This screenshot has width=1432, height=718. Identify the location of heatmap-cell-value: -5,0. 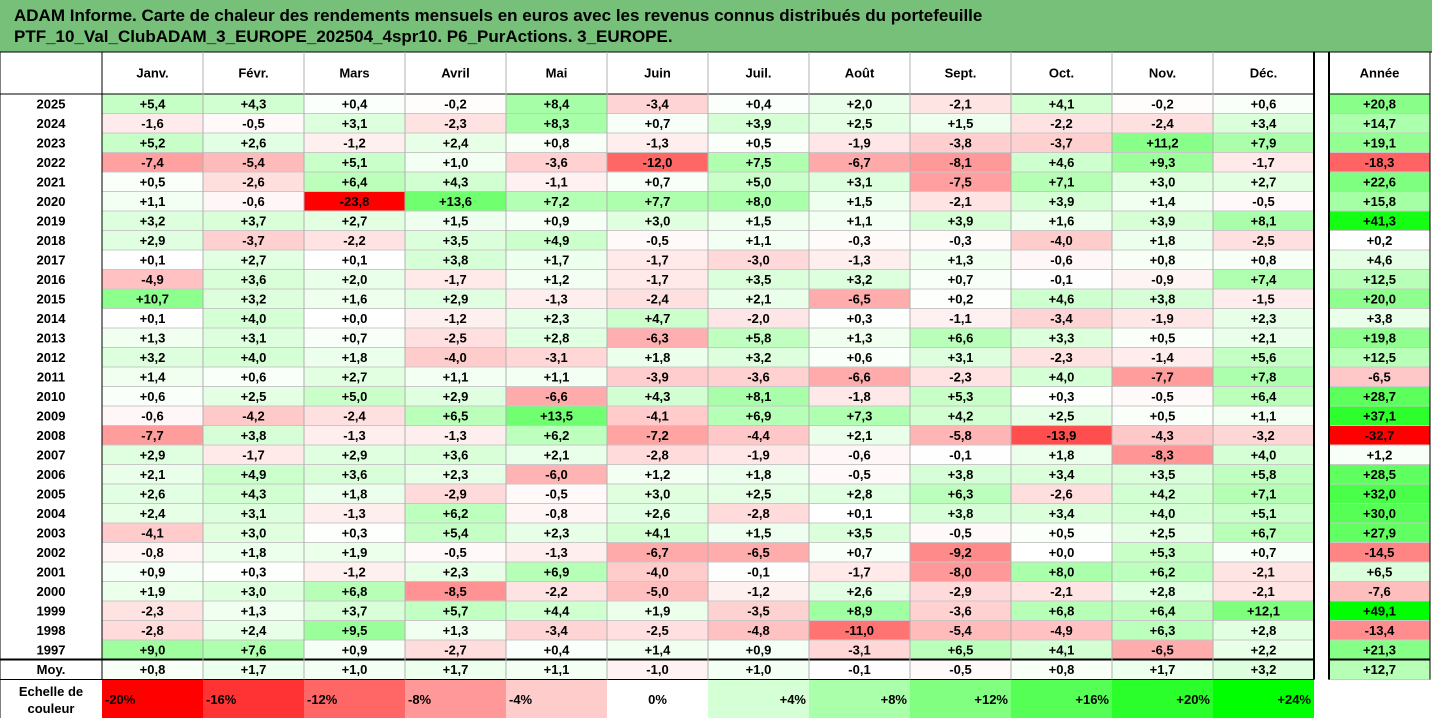
(657, 591).